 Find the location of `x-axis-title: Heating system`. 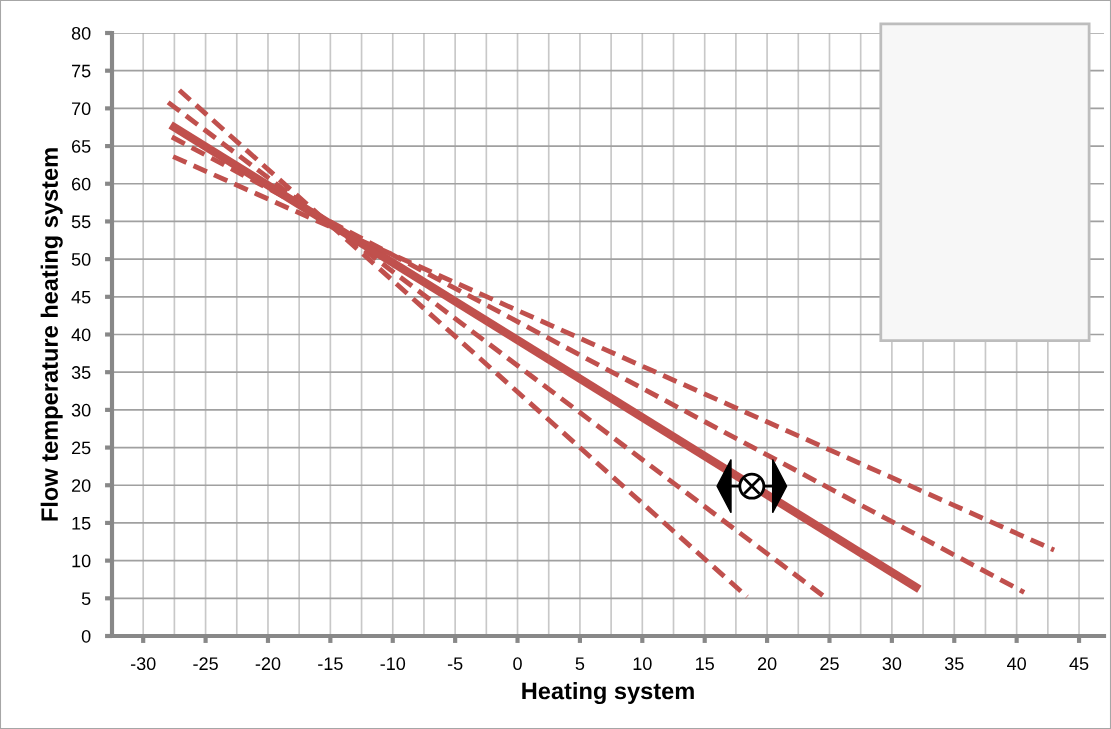

x-axis-title: Heating system is located at coordinates (608, 693).